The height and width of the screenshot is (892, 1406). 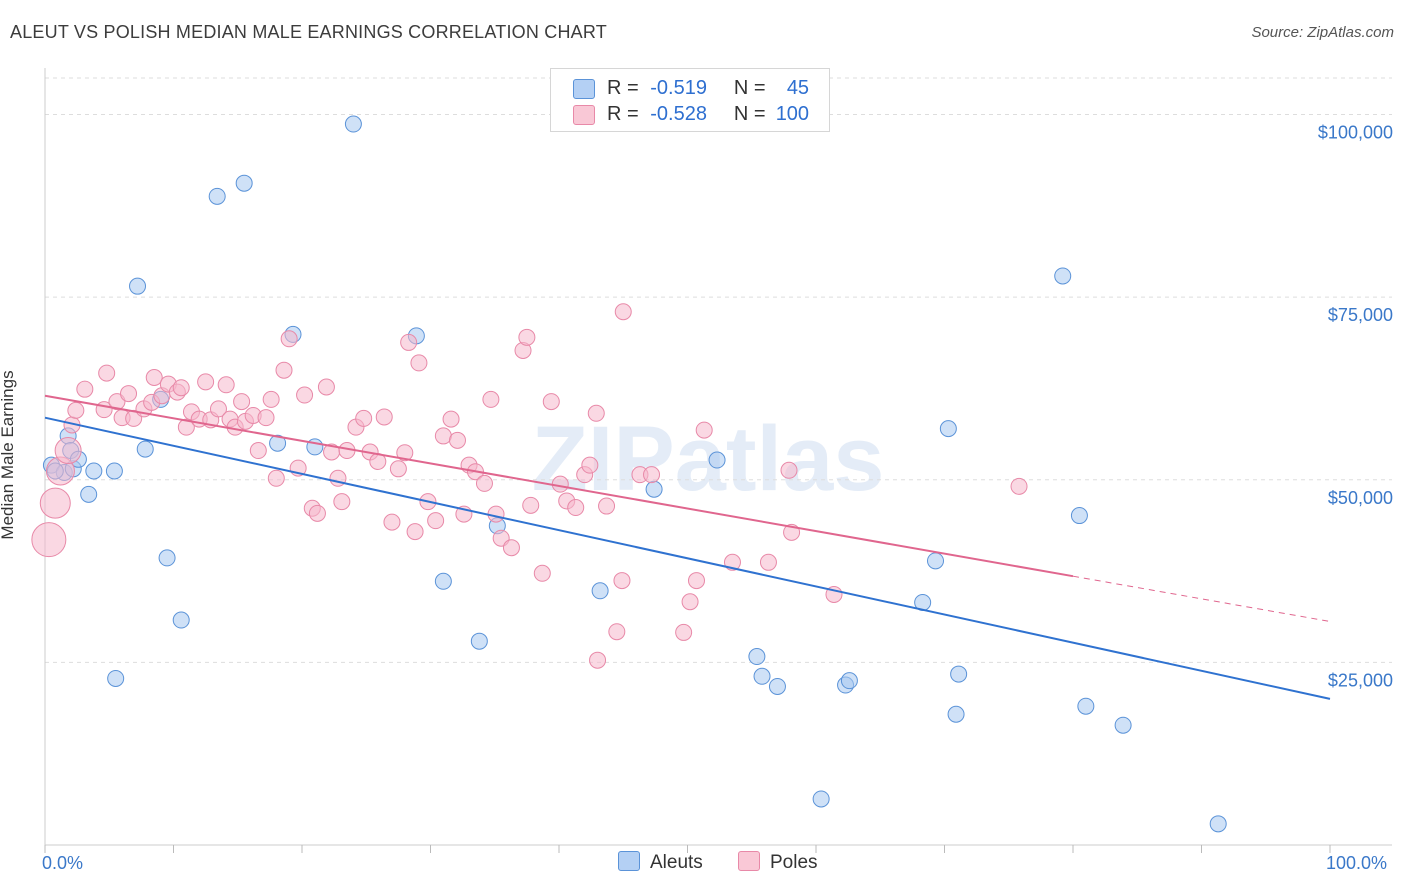 What do you see at coordinates (778, 862) in the screenshot?
I see `bottom-legend-poles: Poles` at bounding box center [778, 862].